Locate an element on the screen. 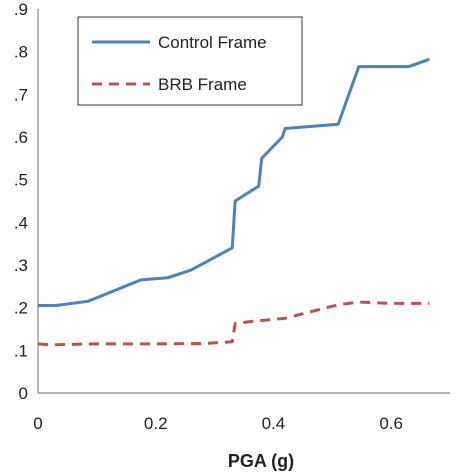 Image resolution: width=474 pixels, height=474 pixels. legend-label-brb-frame: BRB Frame is located at coordinates (202, 84).